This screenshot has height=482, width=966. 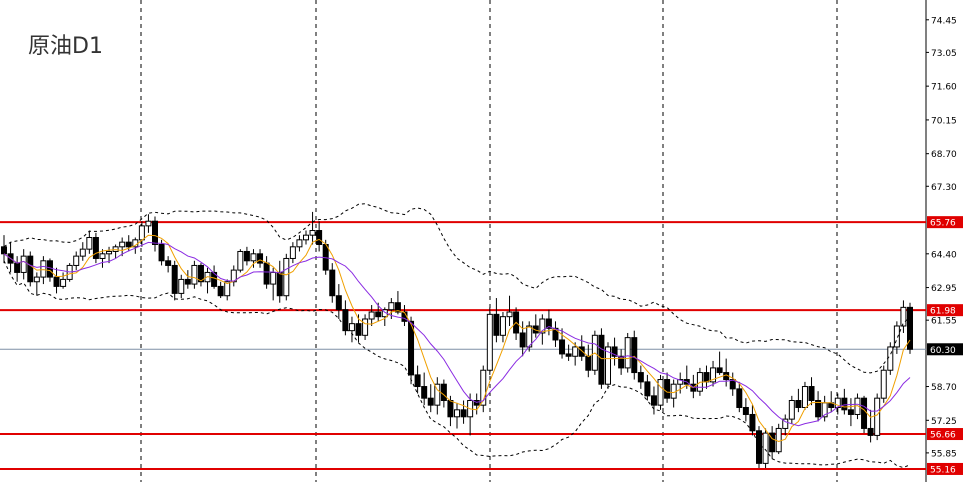 I want to click on price-label-text: 65.76, so click(x=943, y=224).